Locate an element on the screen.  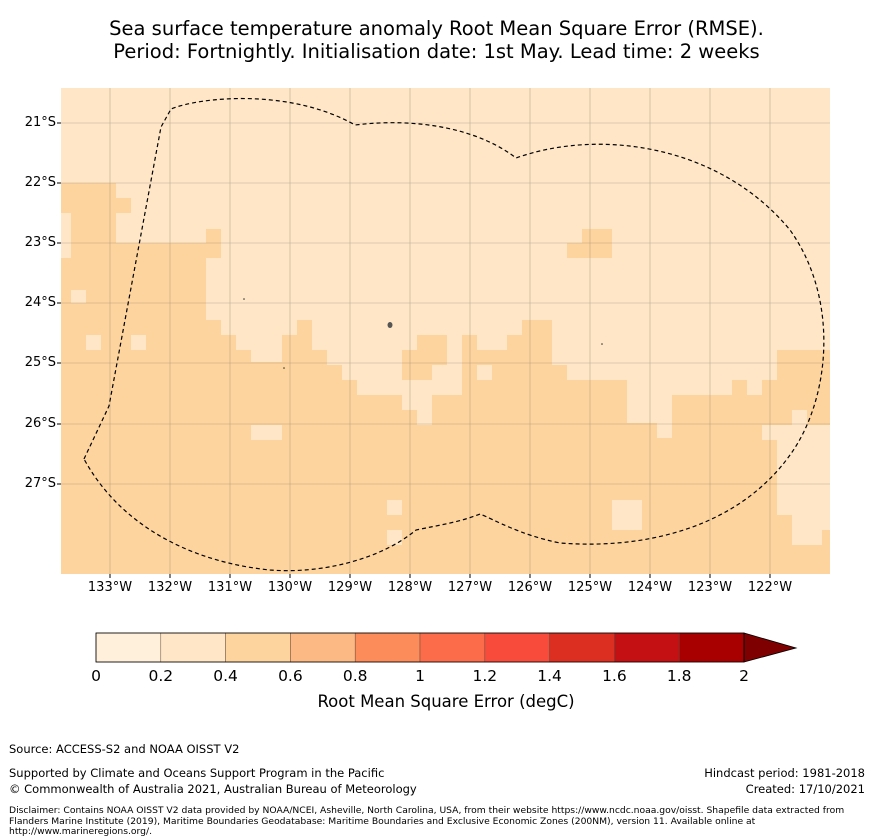
colorbar-frame is located at coordinates (420, 647).